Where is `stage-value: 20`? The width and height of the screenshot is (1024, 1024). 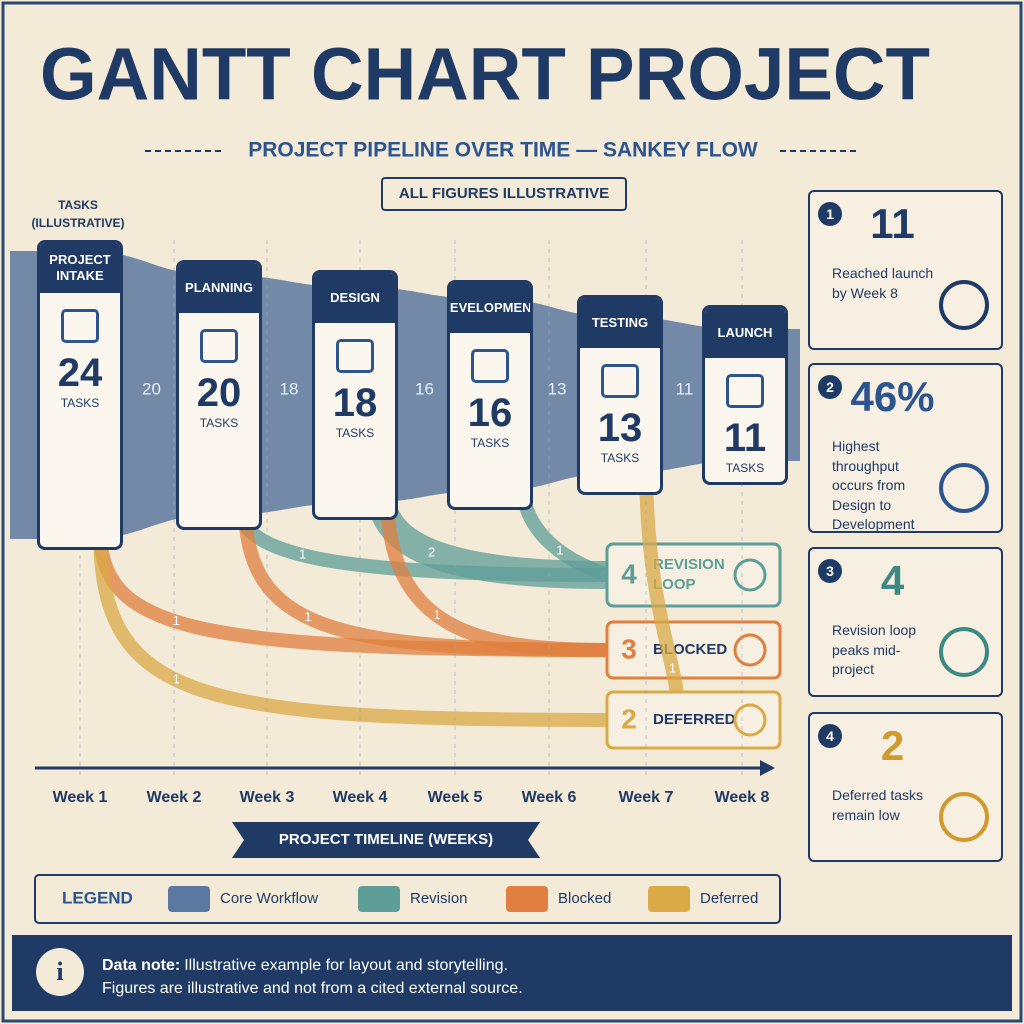 stage-value: 20 is located at coordinates (219, 393).